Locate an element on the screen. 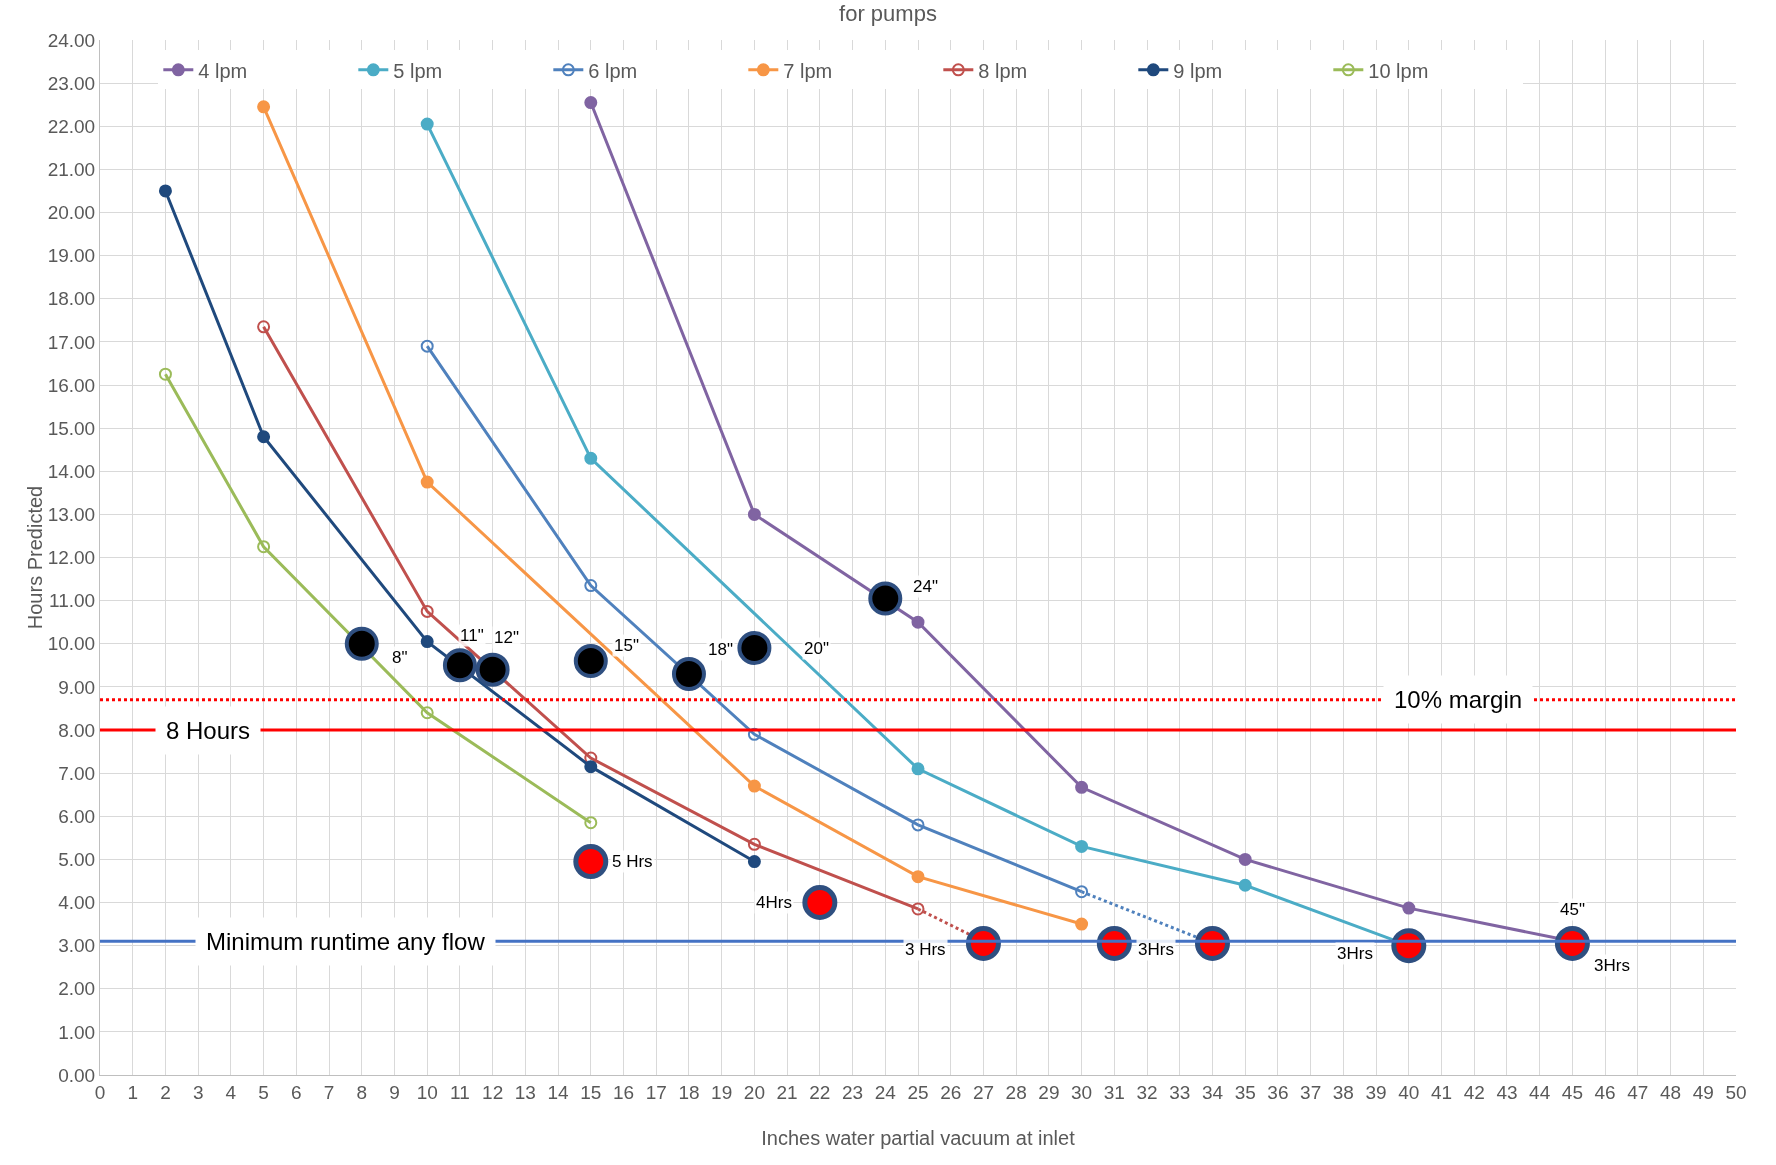 This screenshot has height=1165, width=1776. y-tick-label: 14.00 is located at coordinates (71, 471).